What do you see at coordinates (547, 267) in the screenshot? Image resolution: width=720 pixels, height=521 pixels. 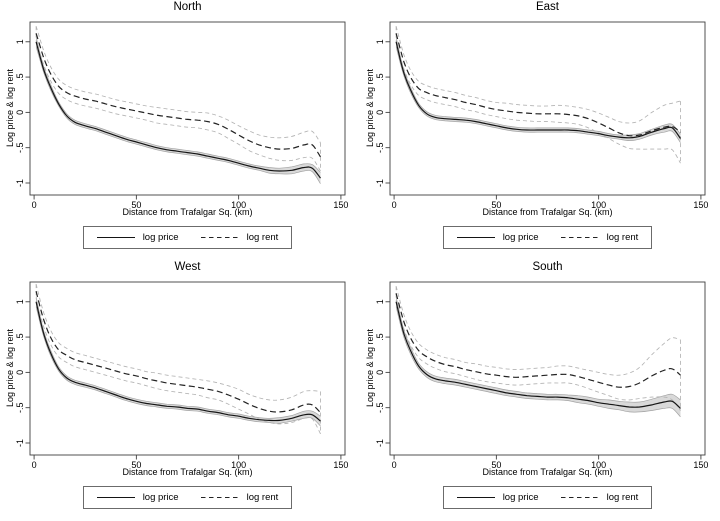 I see `panel-title: South` at bounding box center [547, 267].